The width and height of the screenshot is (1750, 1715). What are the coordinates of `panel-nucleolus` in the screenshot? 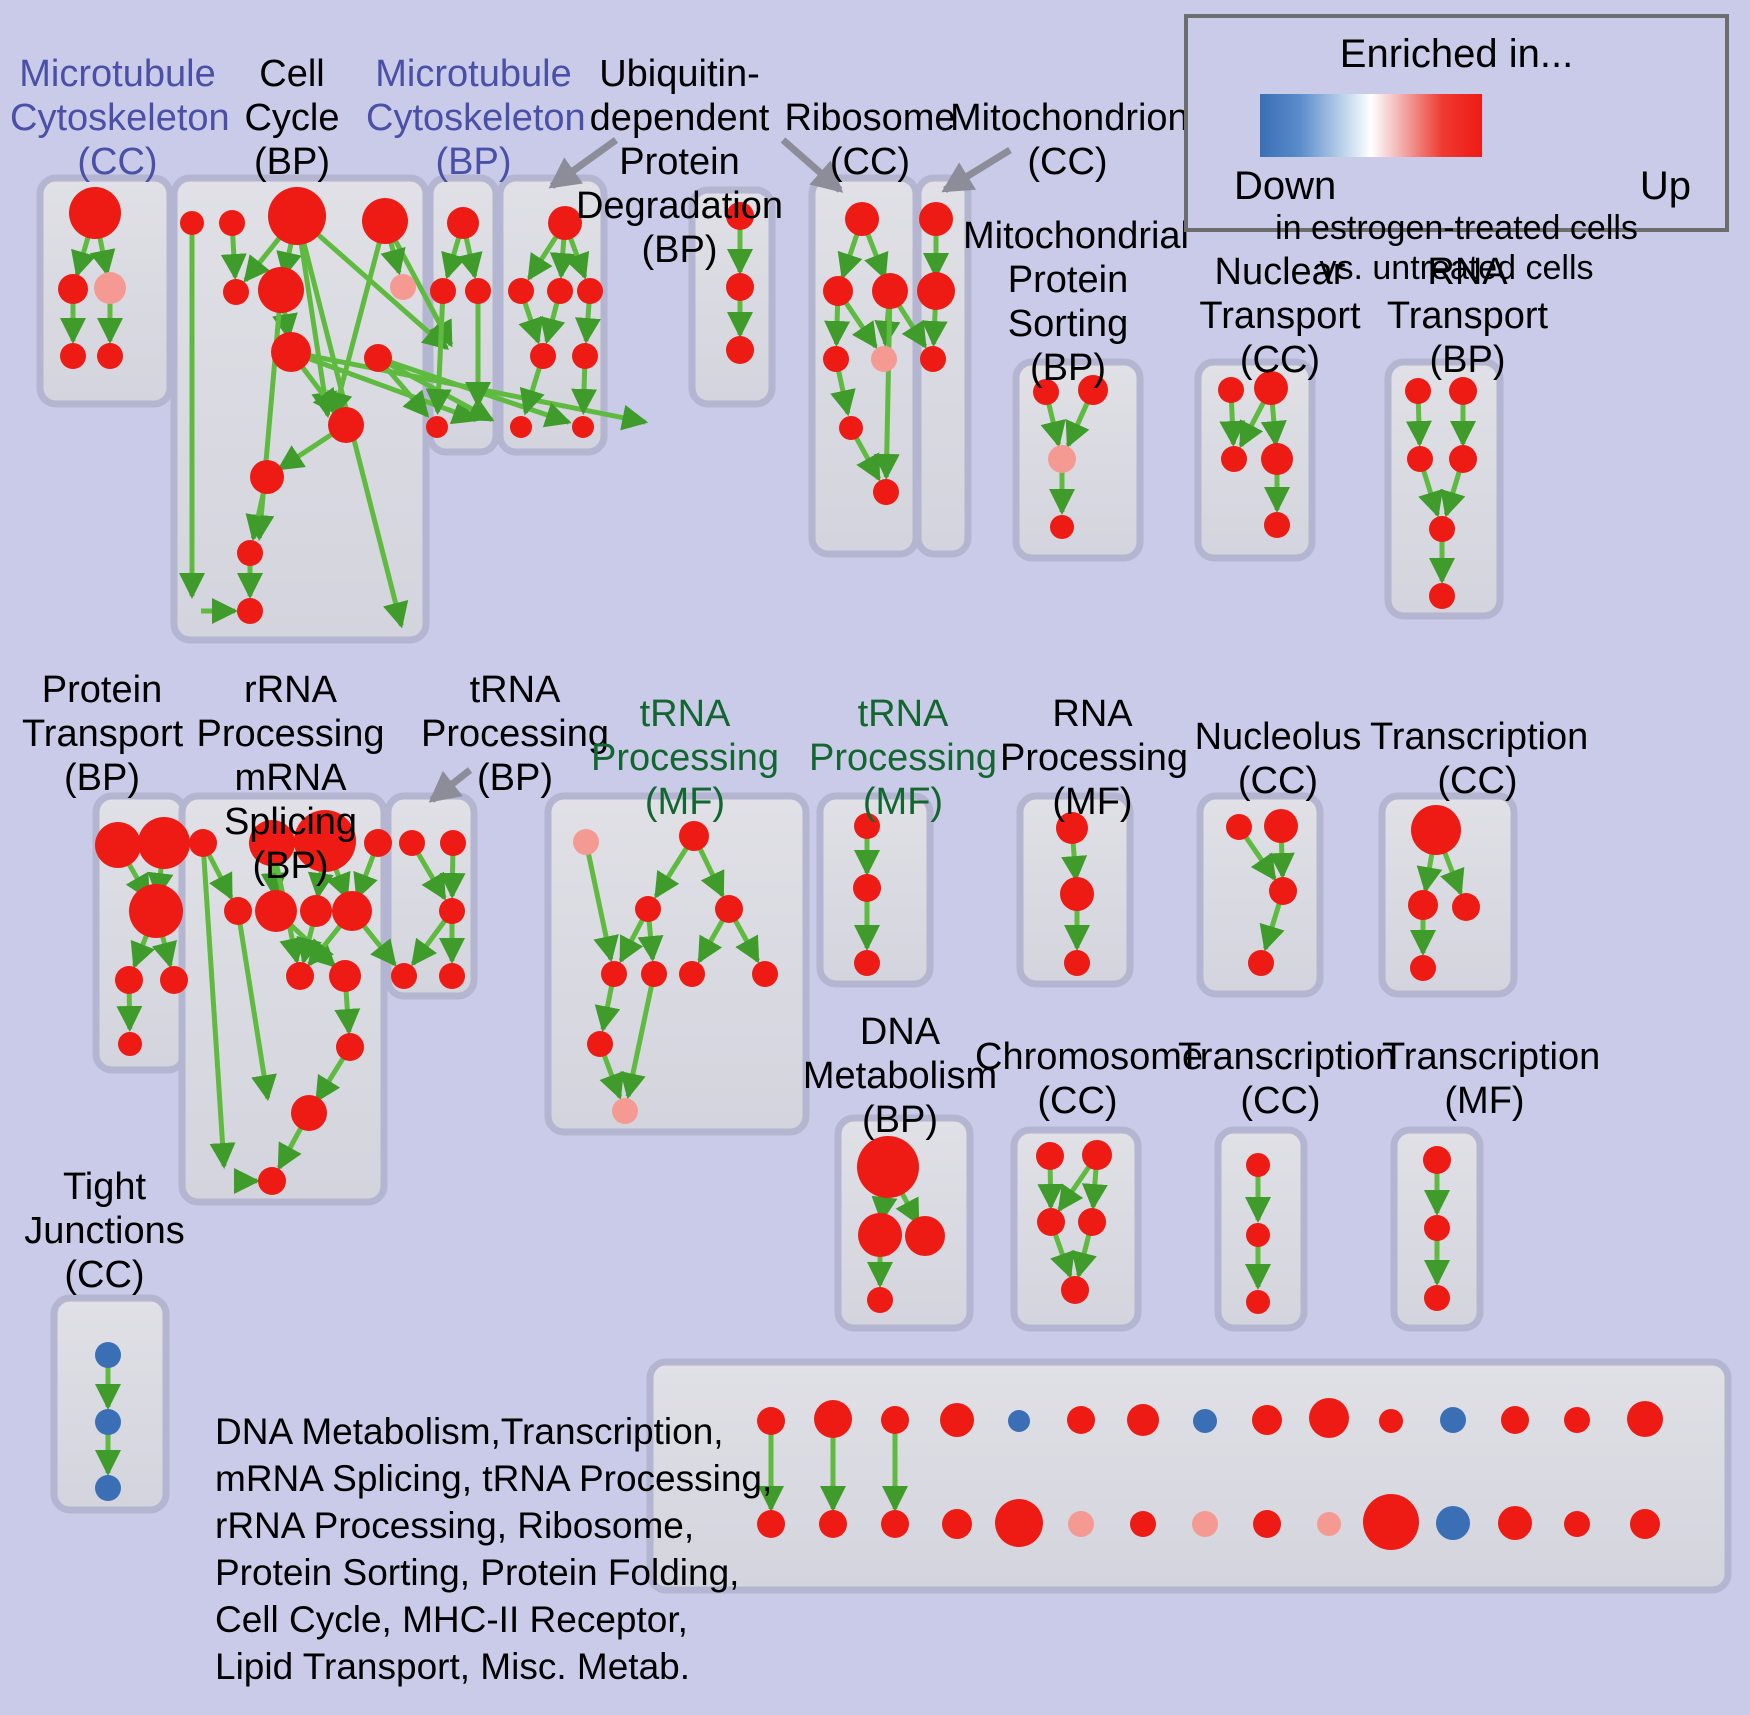 It's located at (1260, 895).